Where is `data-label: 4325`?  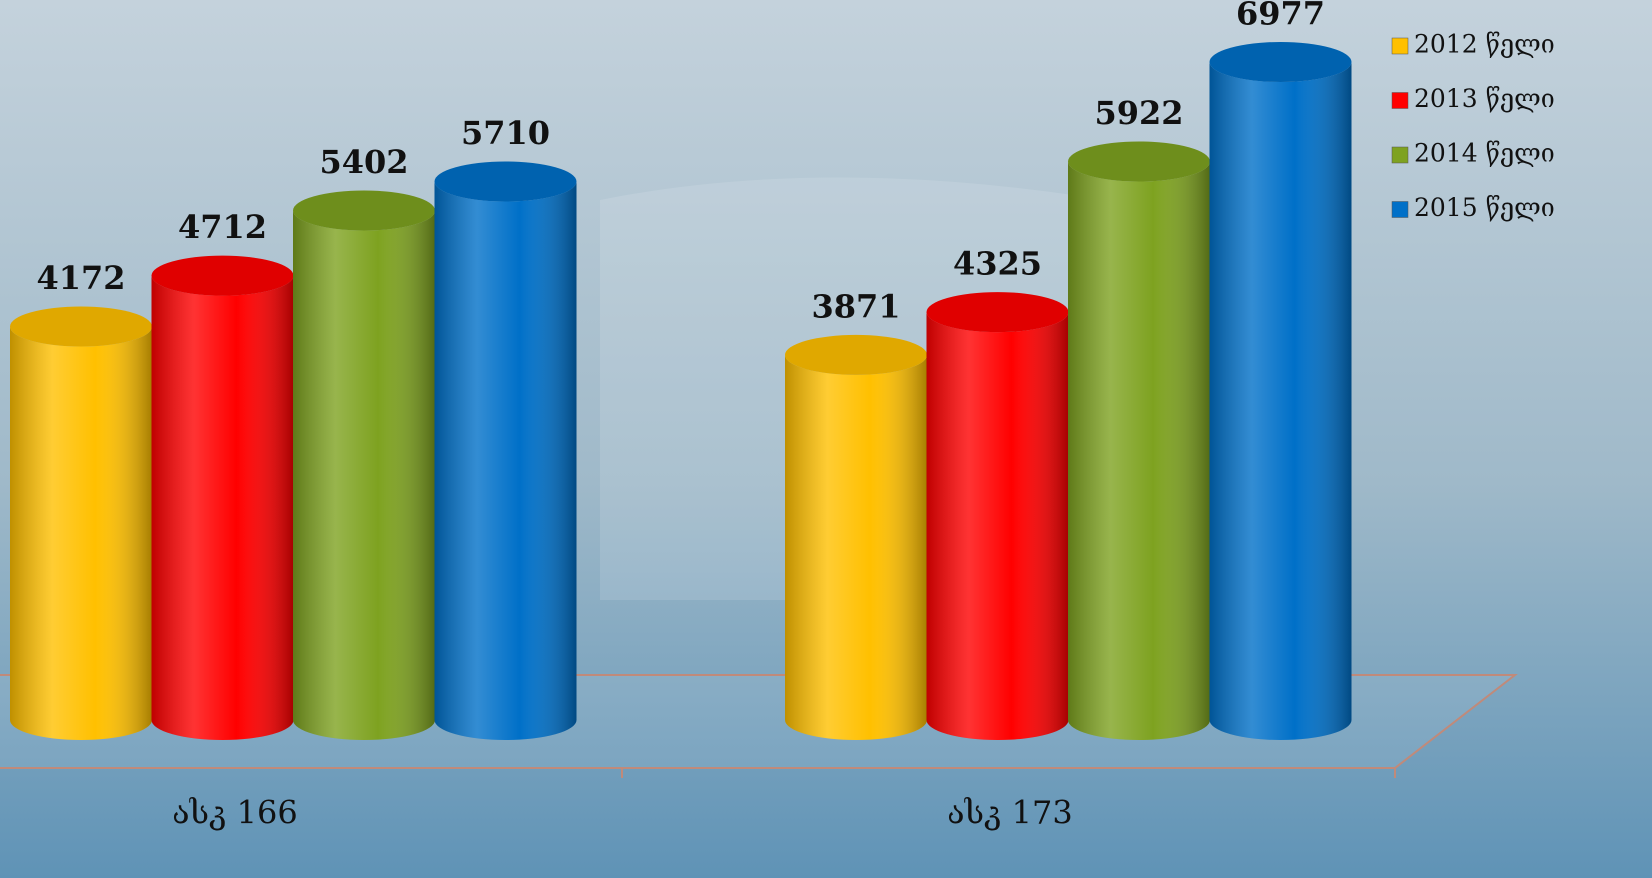 data-label: 4325 is located at coordinates (997, 264).